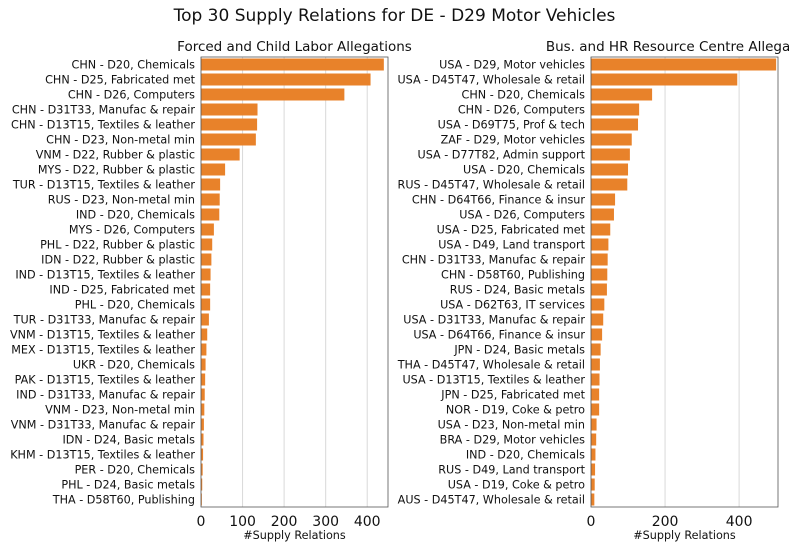  Describe the element at coordinates (494, 320) in the screenshot. I see `right-category-label: USA - D31T33, Manufac & repair` at that location.